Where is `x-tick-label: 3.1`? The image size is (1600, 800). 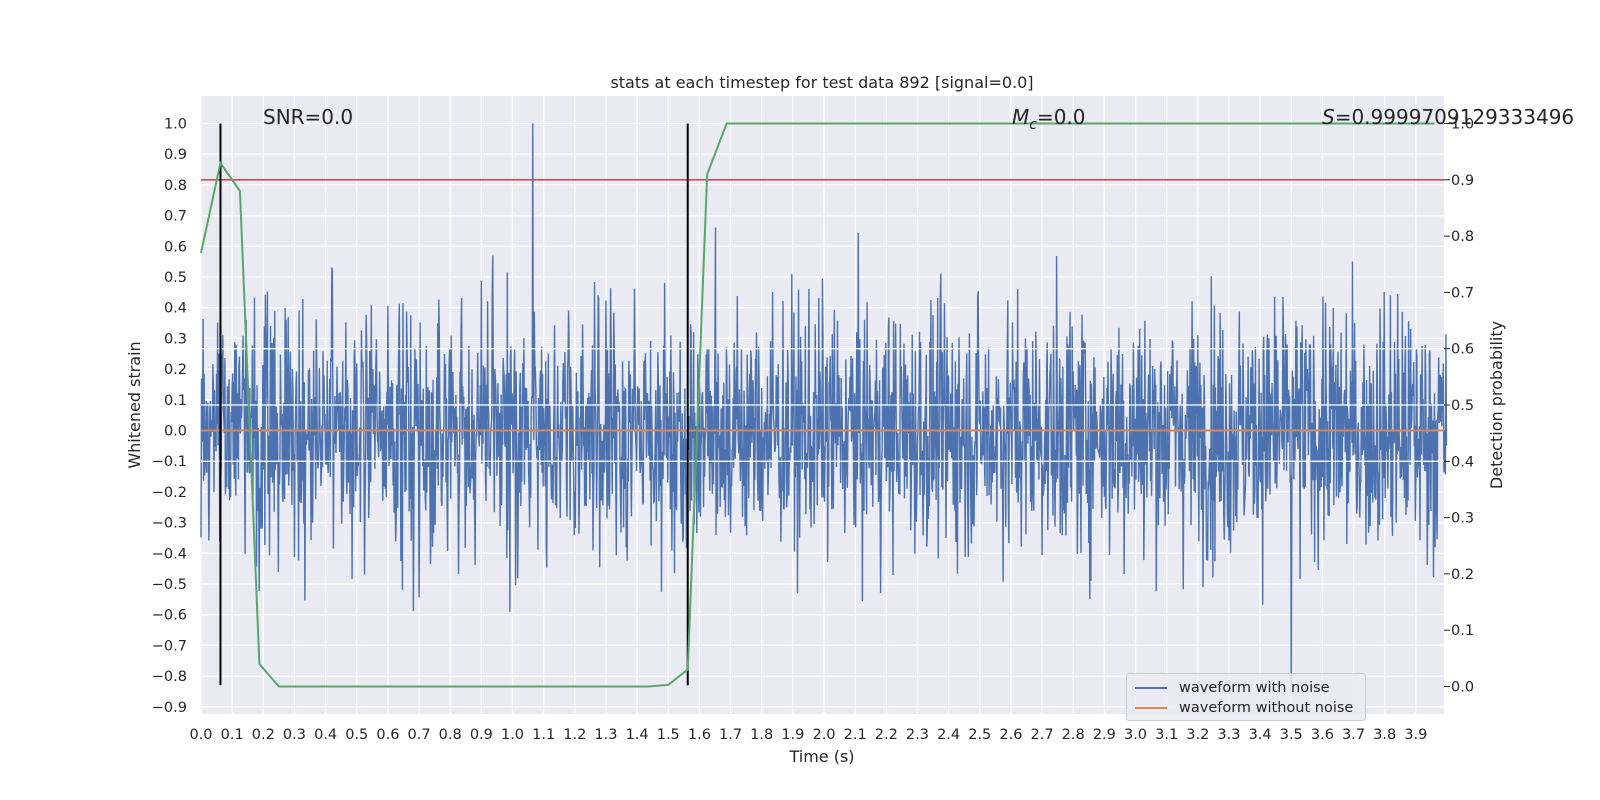 x-tick-label: 3.1 is located at coordinates (1166, 735).